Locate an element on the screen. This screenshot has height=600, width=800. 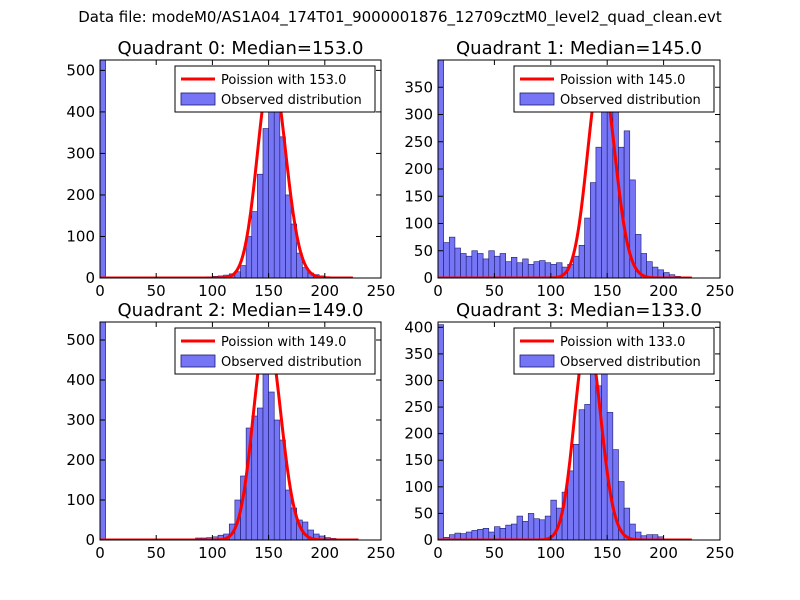
legend: Poission with 153.0 Observed distribution is located at coordinates (275, 89).